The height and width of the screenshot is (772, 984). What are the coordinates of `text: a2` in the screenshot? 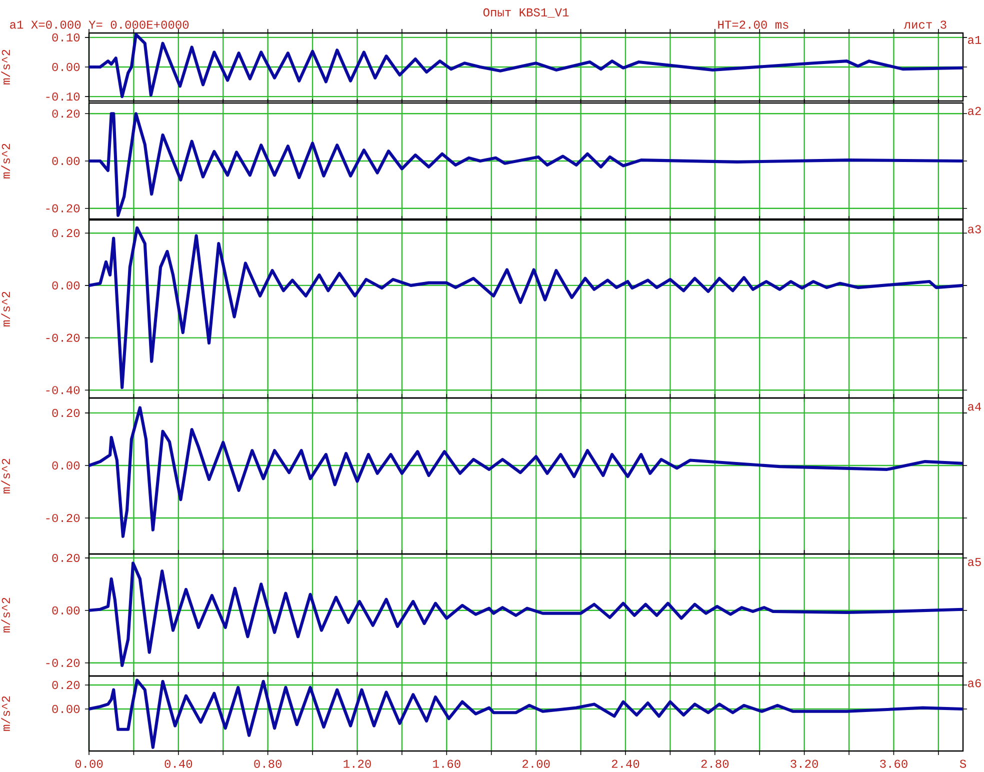 It's located at (974, 111).